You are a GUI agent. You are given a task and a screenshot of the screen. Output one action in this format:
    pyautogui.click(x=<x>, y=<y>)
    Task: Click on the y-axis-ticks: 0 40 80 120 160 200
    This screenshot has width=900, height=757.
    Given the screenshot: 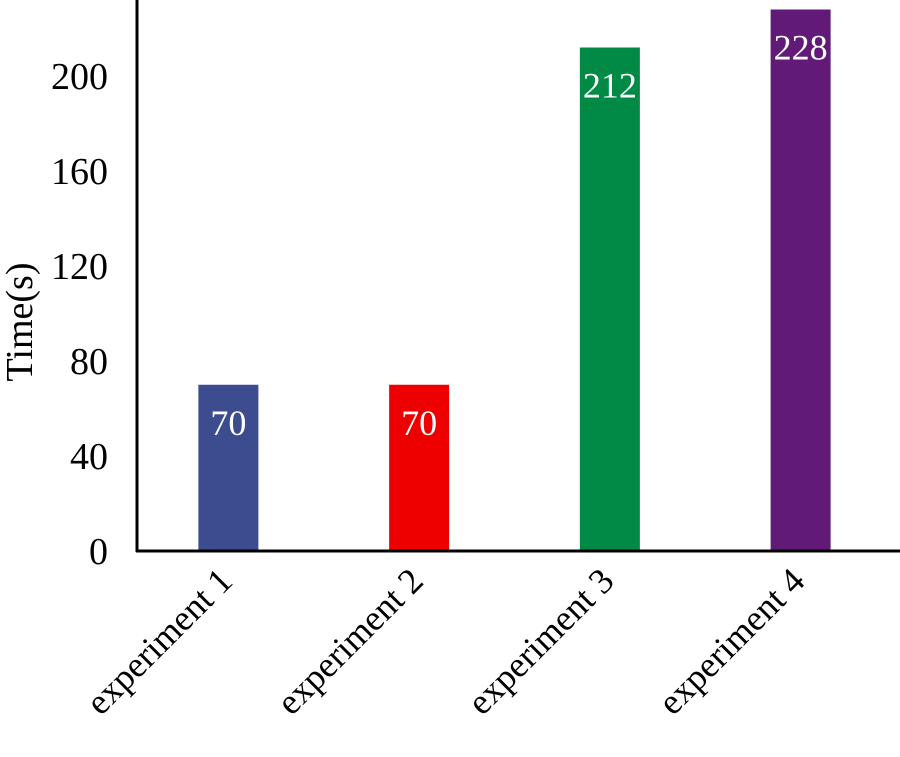 What is the action you would take?
    pyautogui.click(x=79, y=314)
    